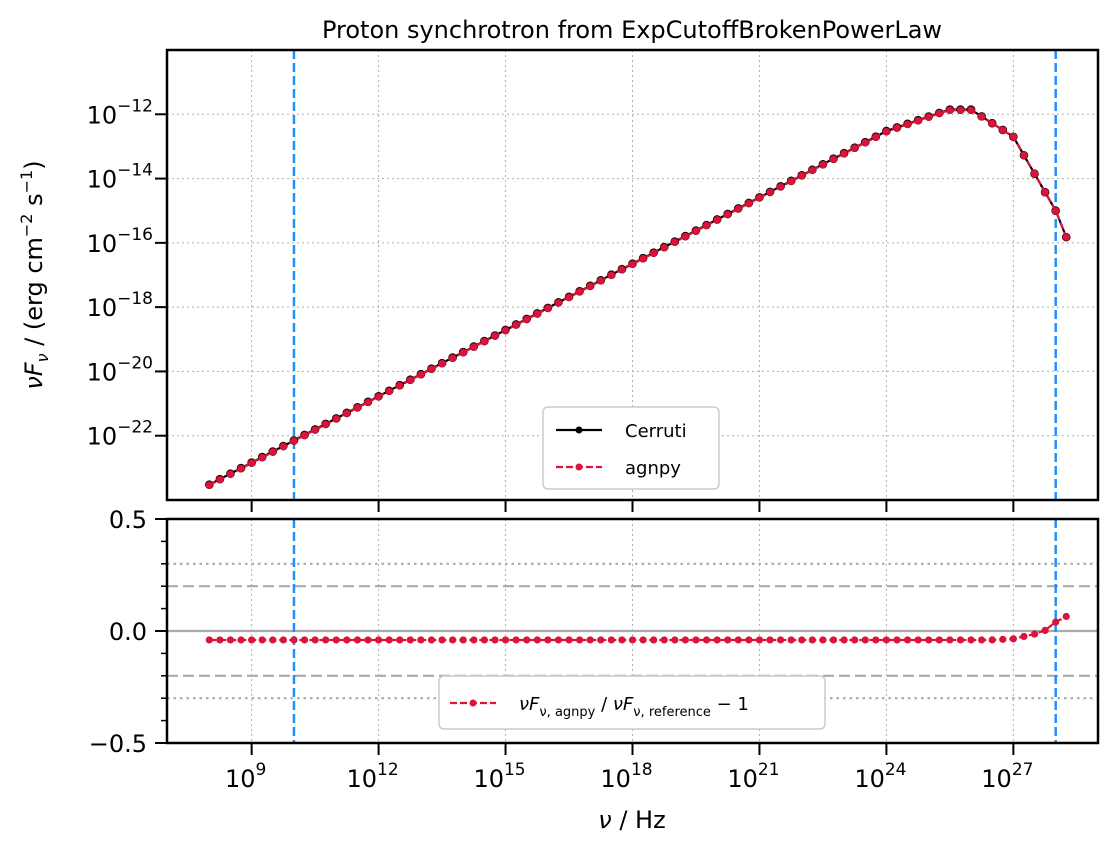 The width and height of the screenshot is (1112, 854). I want to click on legend-marker, so click(579, 430).